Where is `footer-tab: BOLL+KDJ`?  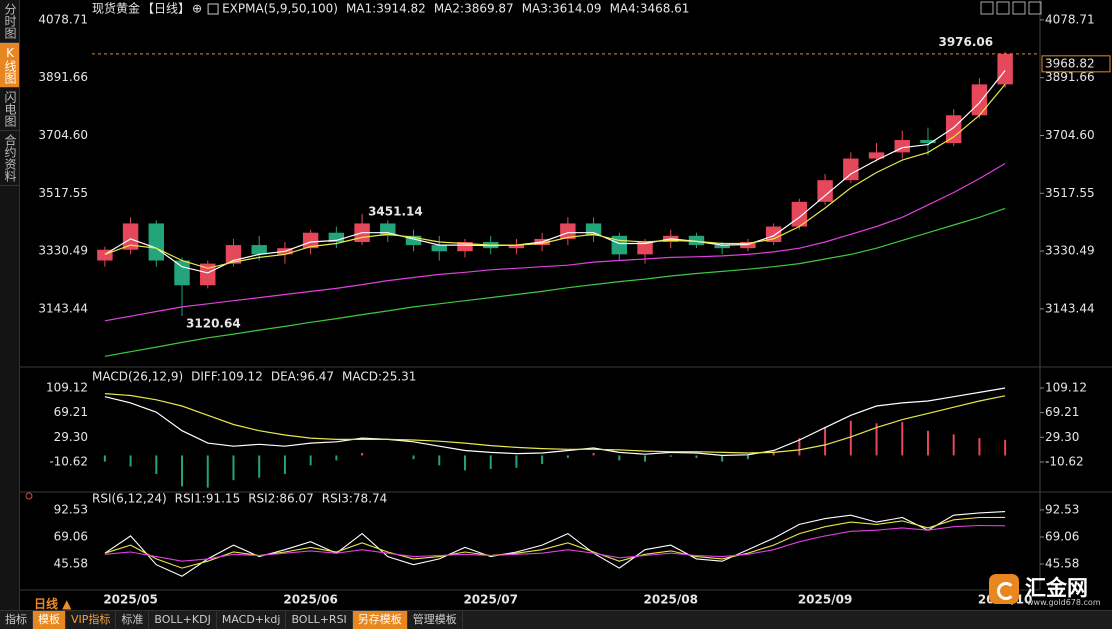
footer-tab: BOLL+KDJ is located at coordinates (183, 620).